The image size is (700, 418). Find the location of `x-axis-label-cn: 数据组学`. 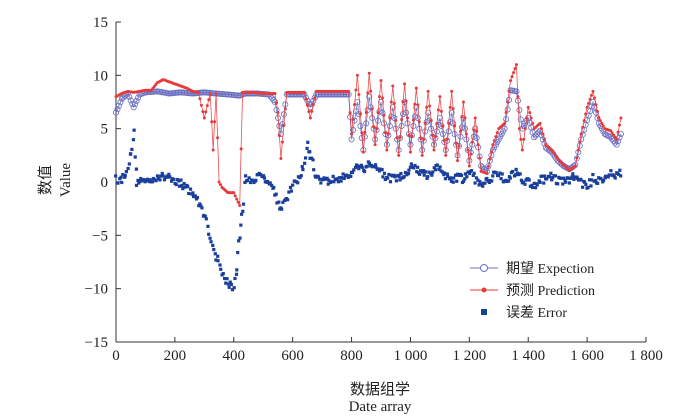

x-axis-label-cn: 数据组学 is located at coordinates (380, 389).